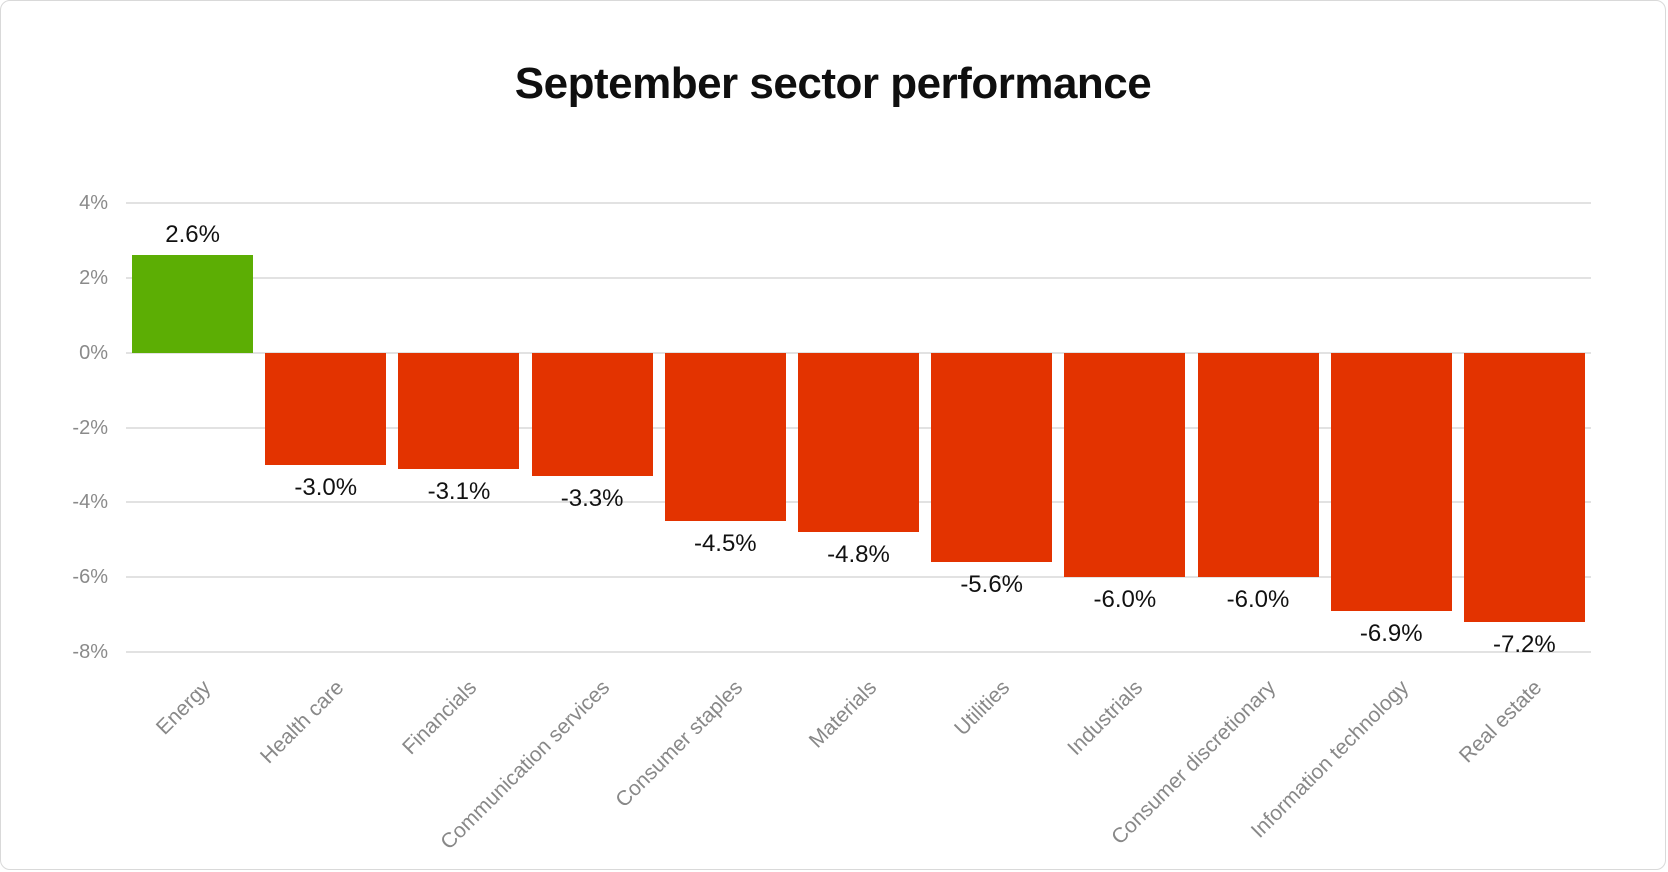 The height and width of the screenshot is (872, 1668). Describe the element at coordinates (93, 352) in the screenshot. I see `y-axis-tick-label: 0%` at that location.